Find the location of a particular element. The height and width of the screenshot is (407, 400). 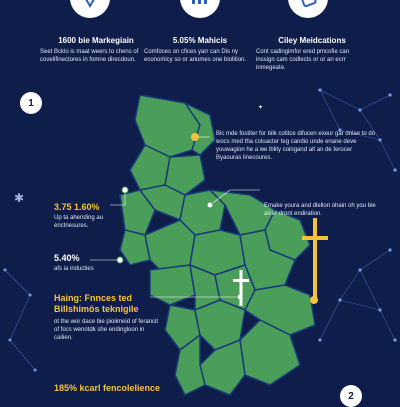

column-title-2: 5.05% Mahicis is located at coordinates (200, 40).